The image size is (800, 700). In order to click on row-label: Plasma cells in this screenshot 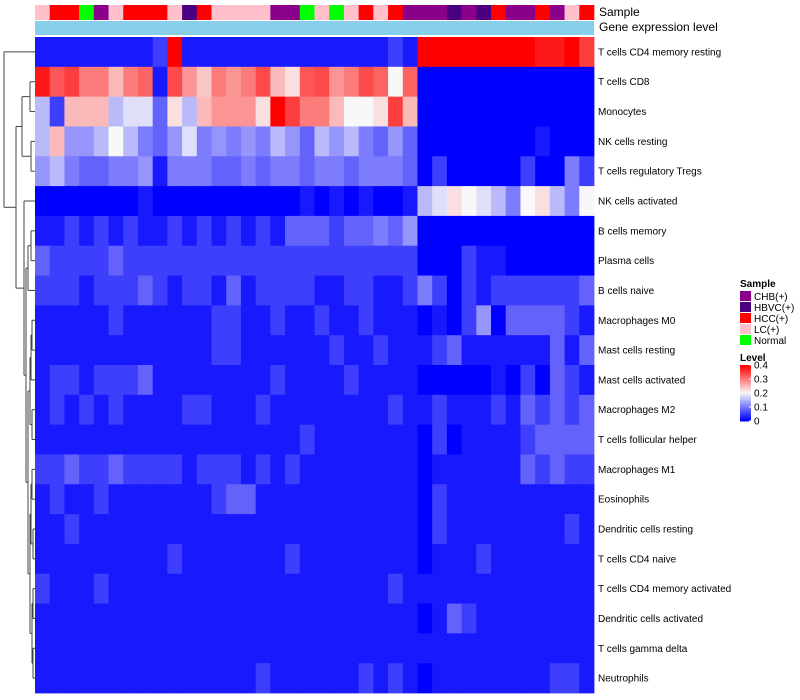, I will do `click(626, 261)`.